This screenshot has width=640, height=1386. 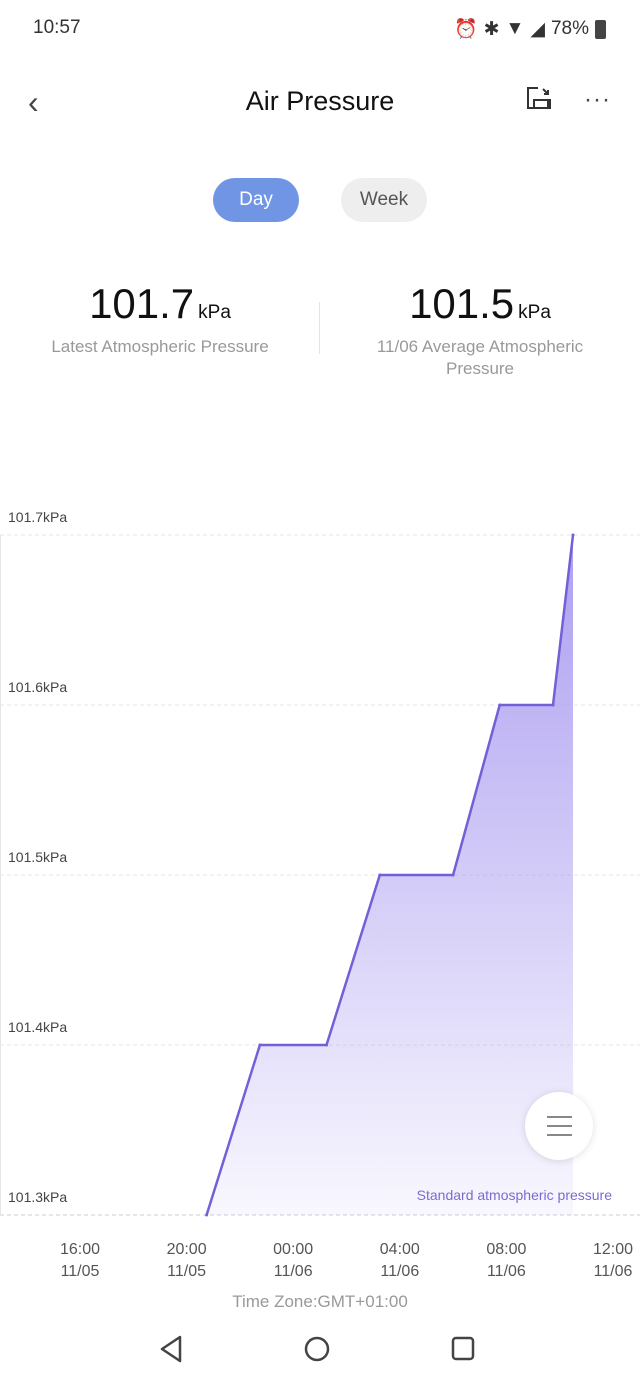 What do you see at coordinates (384, 200) in the screenshot?
I see `tab-week: Week` at bounding box center [384, 200].